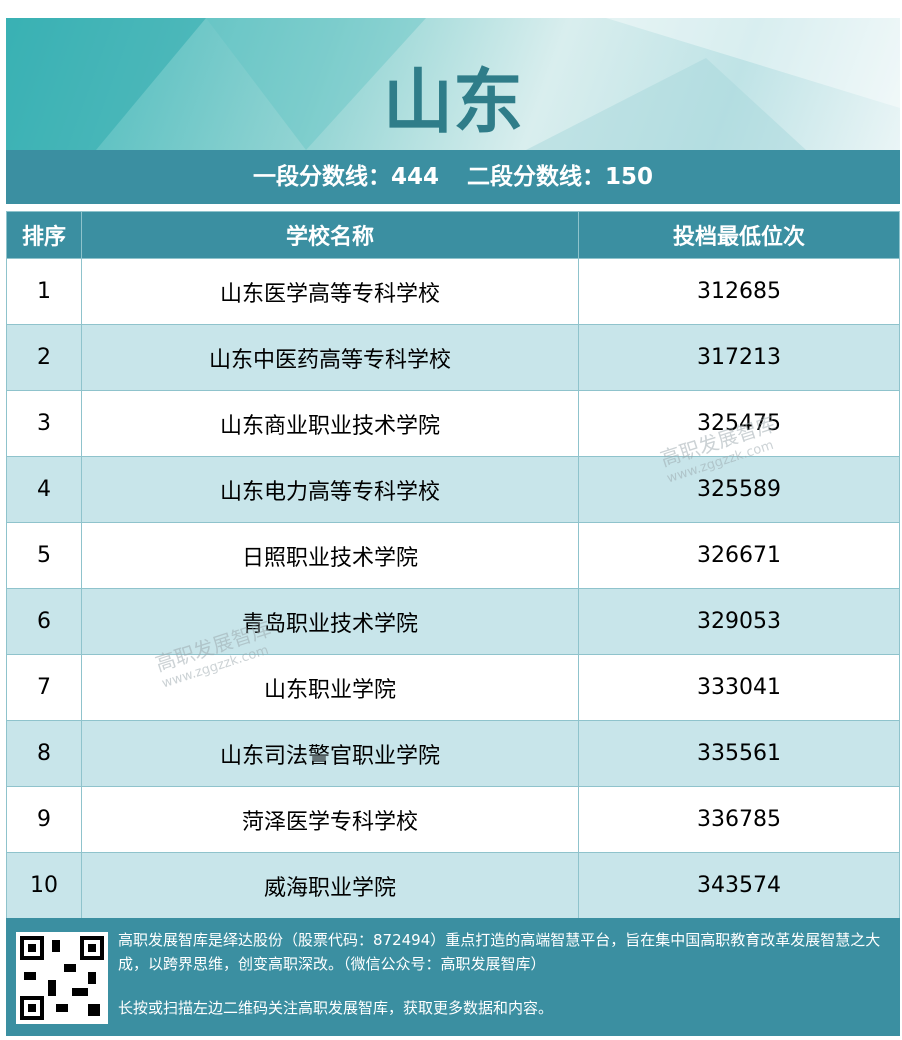 The image size is (902, 1040). Describe the element at coordinates (739, 621) in the screenshot. I see `min-position: 329053` at that location.